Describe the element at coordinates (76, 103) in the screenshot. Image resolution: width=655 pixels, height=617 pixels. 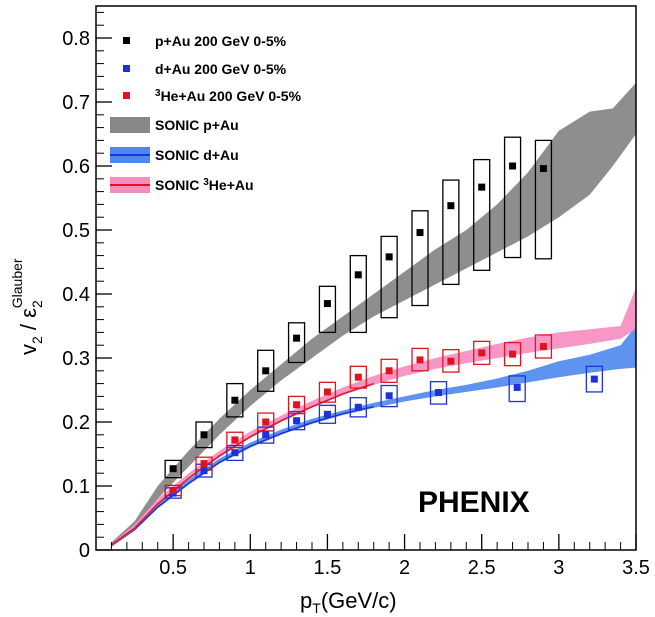
I see `y-tick-label: 0.7` at that location.